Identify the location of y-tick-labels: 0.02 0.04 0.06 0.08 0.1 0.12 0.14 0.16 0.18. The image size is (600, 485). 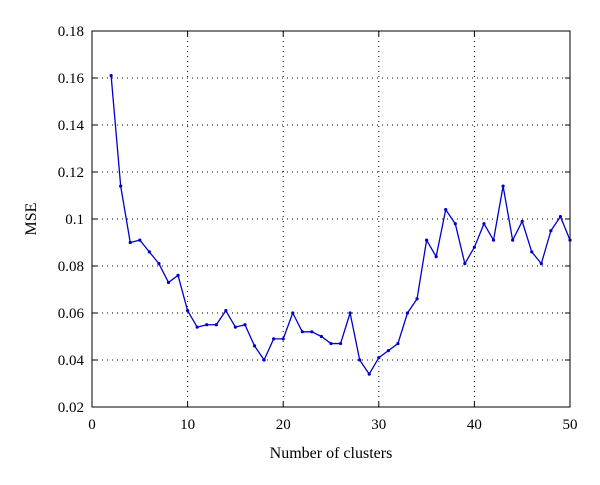
(71, 220).